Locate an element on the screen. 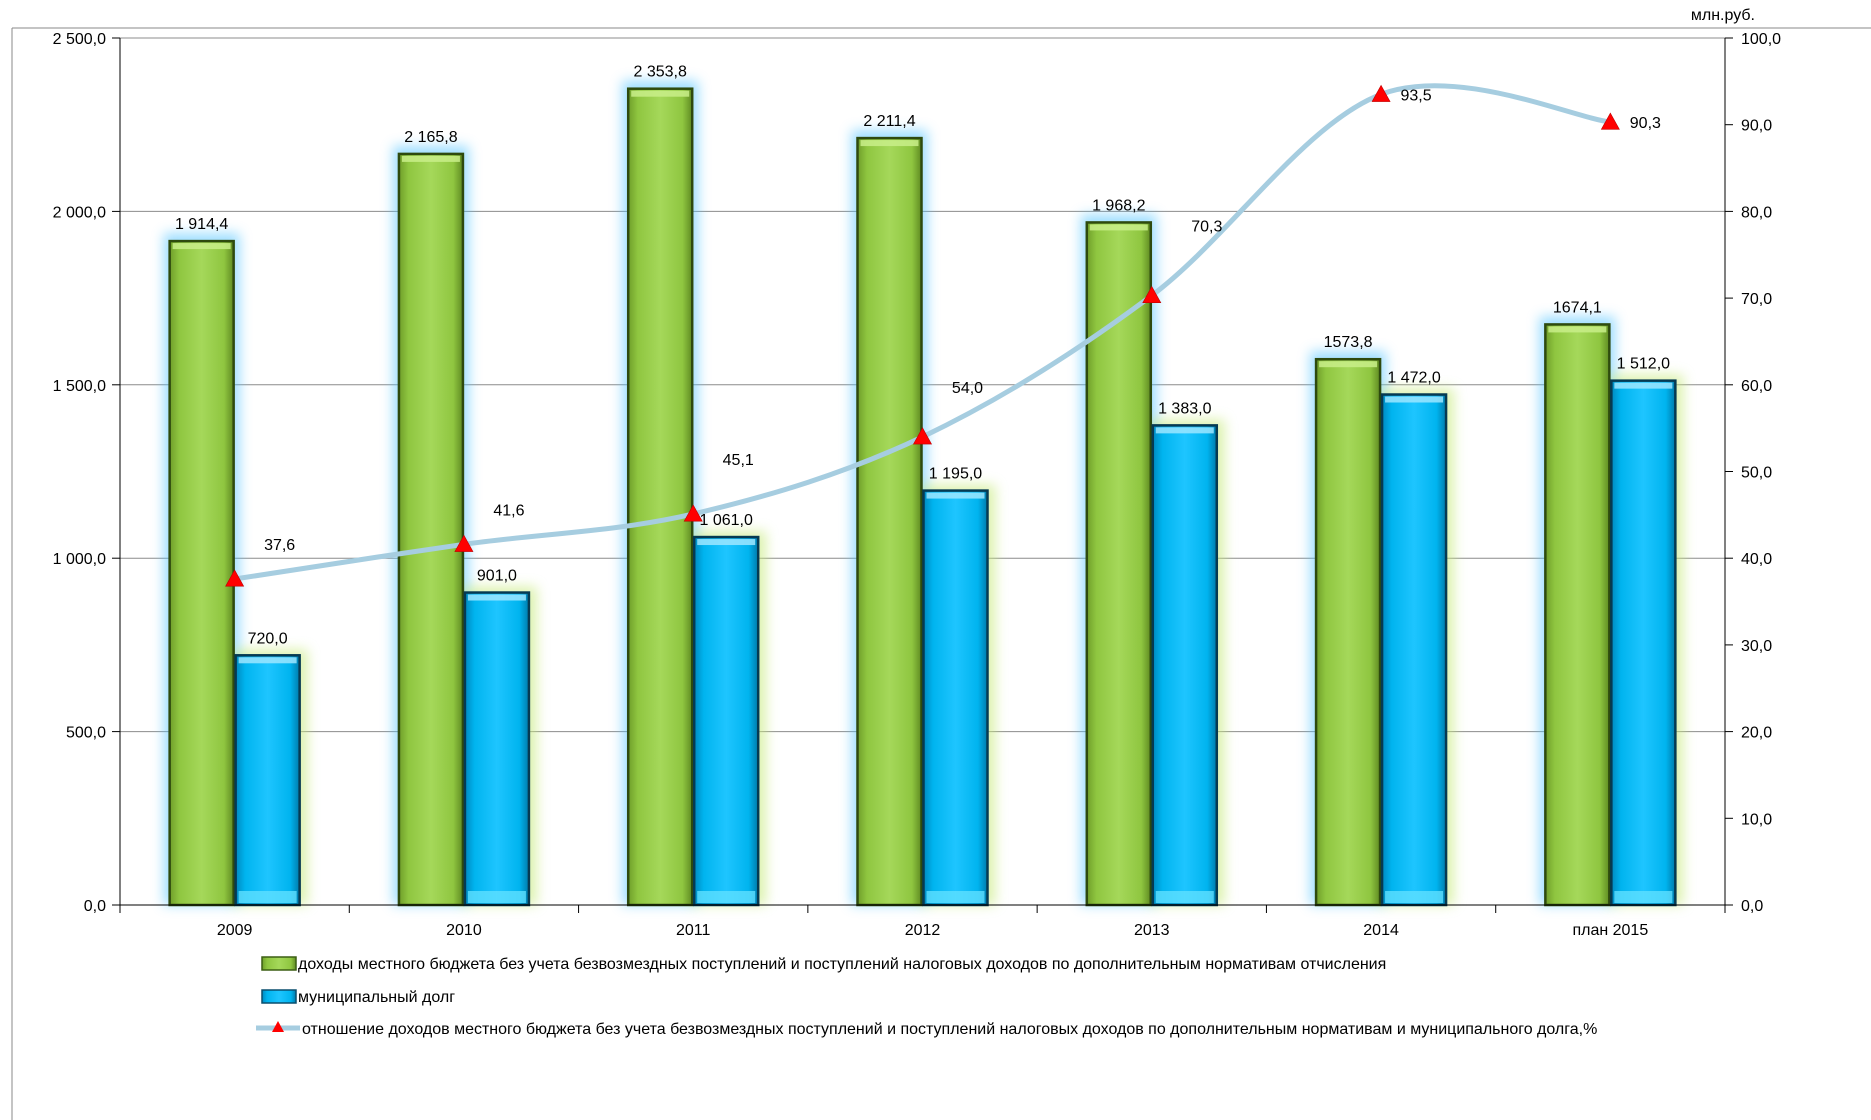  x-tick-label: 2011 is located at coordinates (693, 930).